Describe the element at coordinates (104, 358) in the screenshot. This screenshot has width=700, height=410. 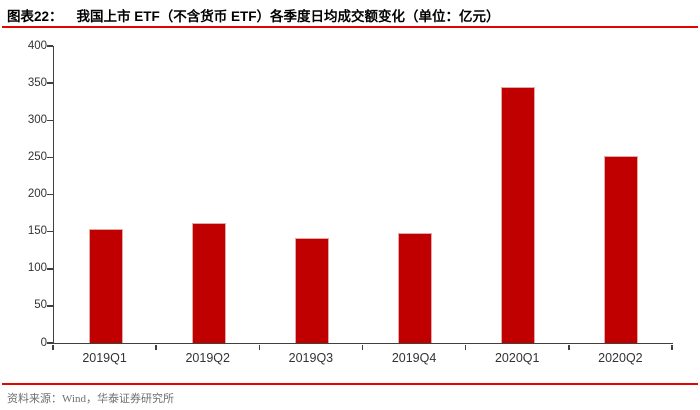
I see `x-axis-label-2019Q1: 2019Q1` at that location.